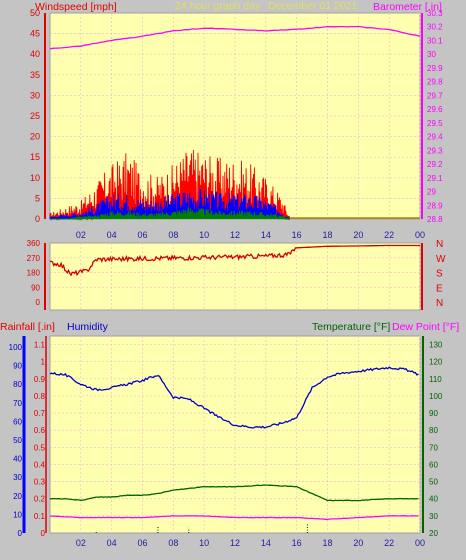  I want to click on wind-x-tick-label: 08, so click(173, 235).